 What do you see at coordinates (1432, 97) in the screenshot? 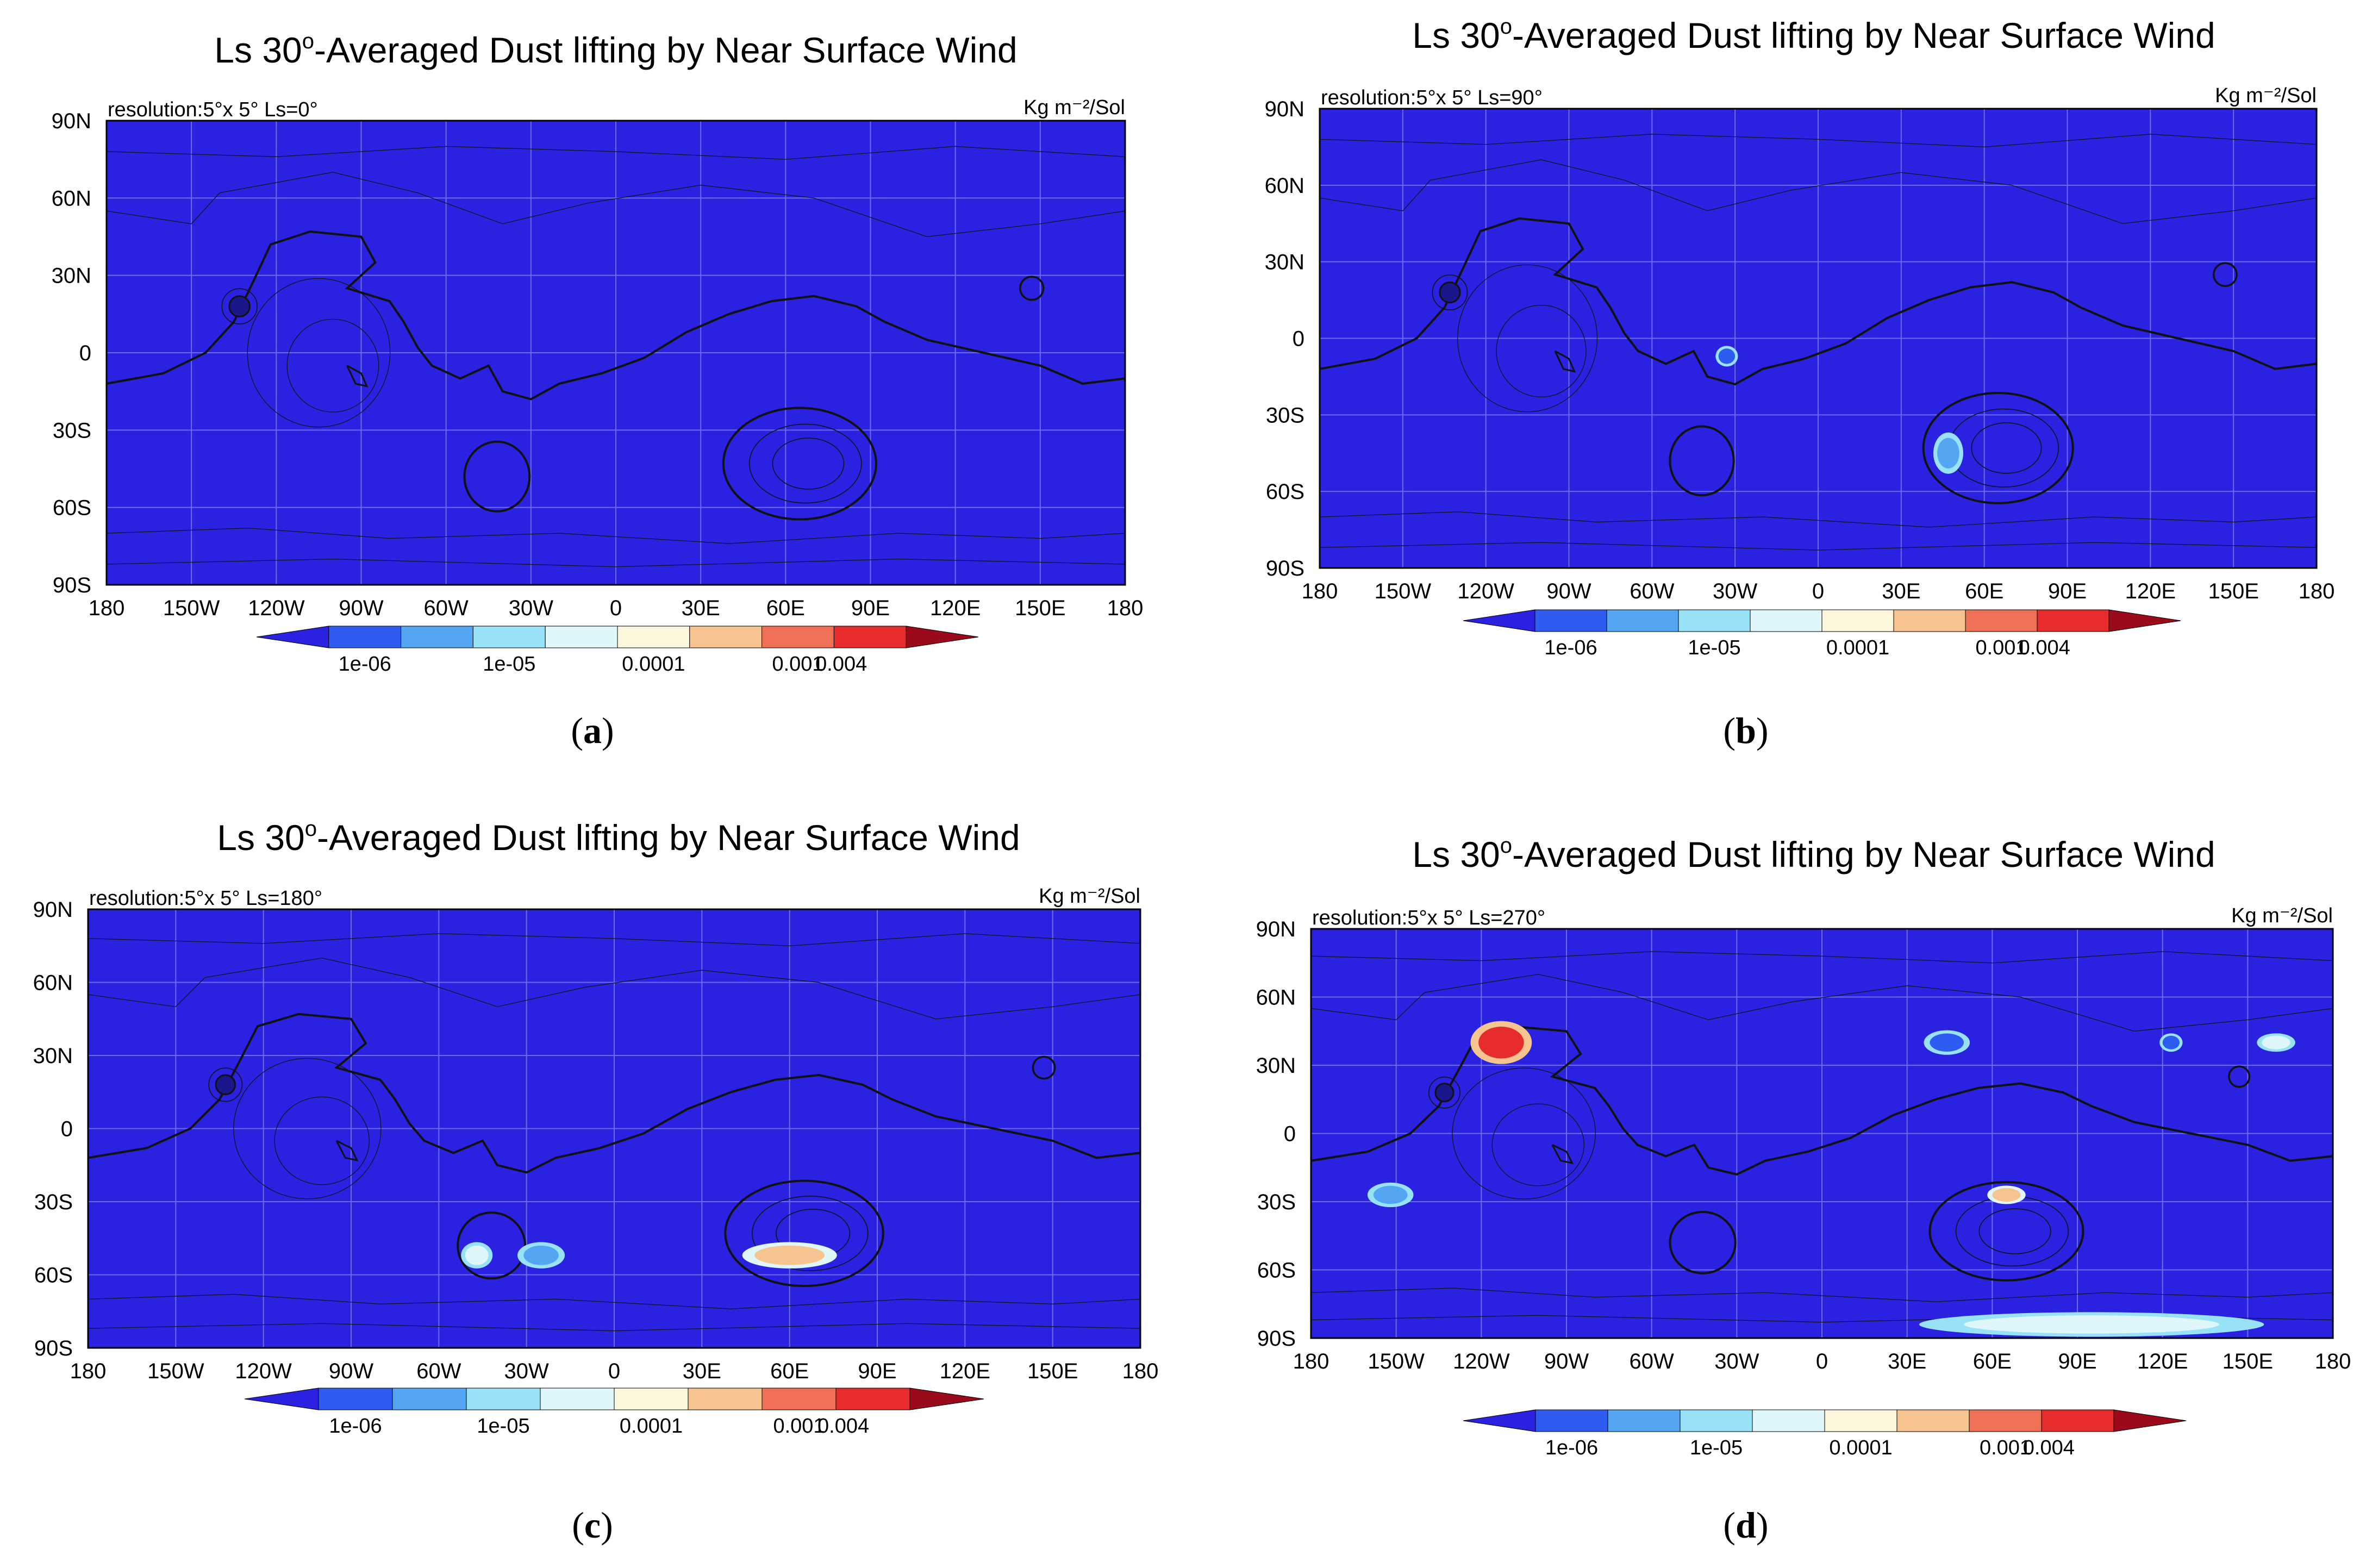
I see `resolution-label: resolution:5°x 5° Ls=90°` at bounding box center [1432, 97].